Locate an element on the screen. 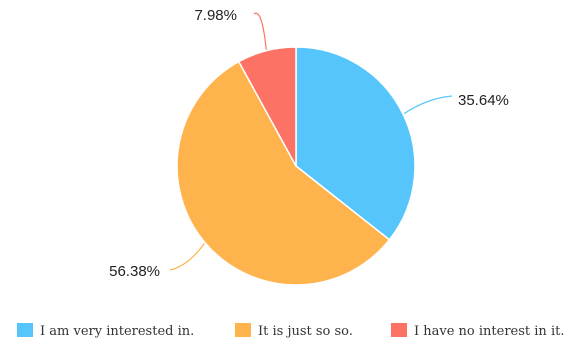  legend-label-very-interested: I am very interested in. is located at coordinates (117, 331).